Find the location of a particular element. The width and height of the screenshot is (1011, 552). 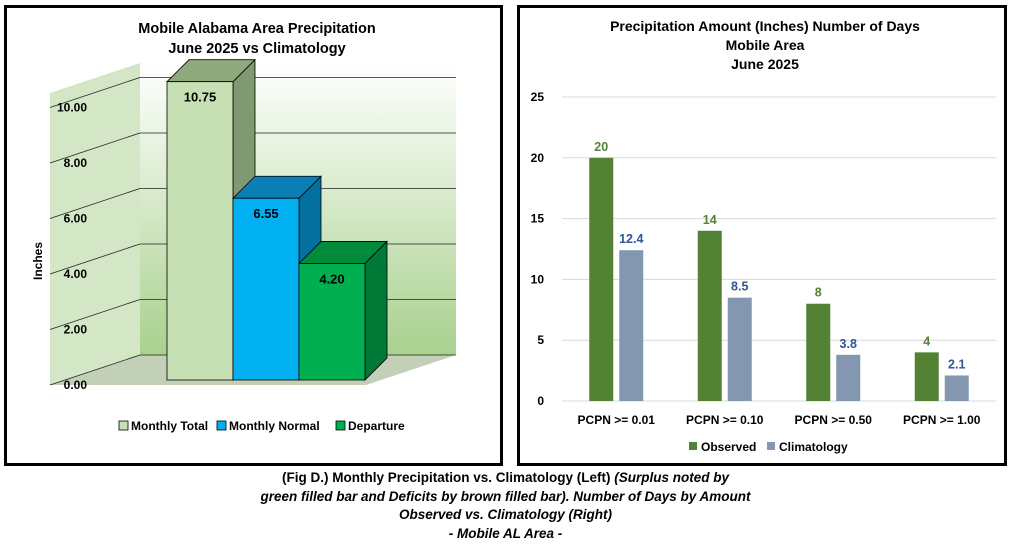

bar-departure: 4.20 is located at coordinates (343, 310).